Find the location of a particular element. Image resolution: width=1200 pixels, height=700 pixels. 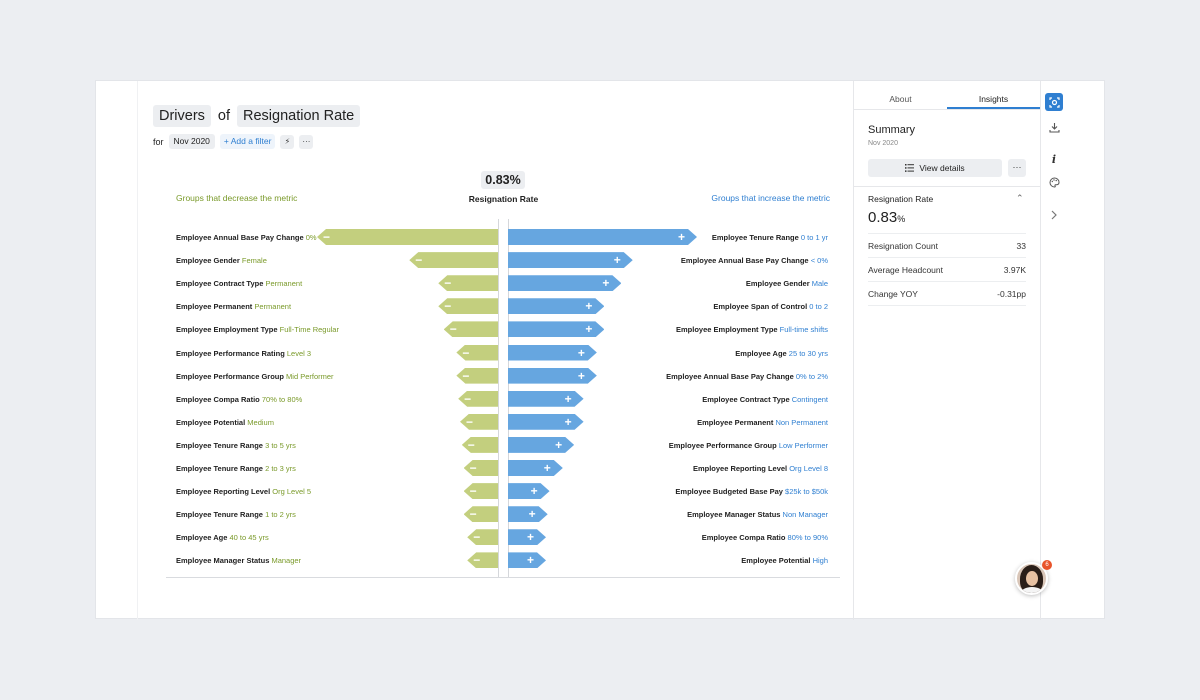

summary-more-button: ··· is located at coordinates (1017, 168).